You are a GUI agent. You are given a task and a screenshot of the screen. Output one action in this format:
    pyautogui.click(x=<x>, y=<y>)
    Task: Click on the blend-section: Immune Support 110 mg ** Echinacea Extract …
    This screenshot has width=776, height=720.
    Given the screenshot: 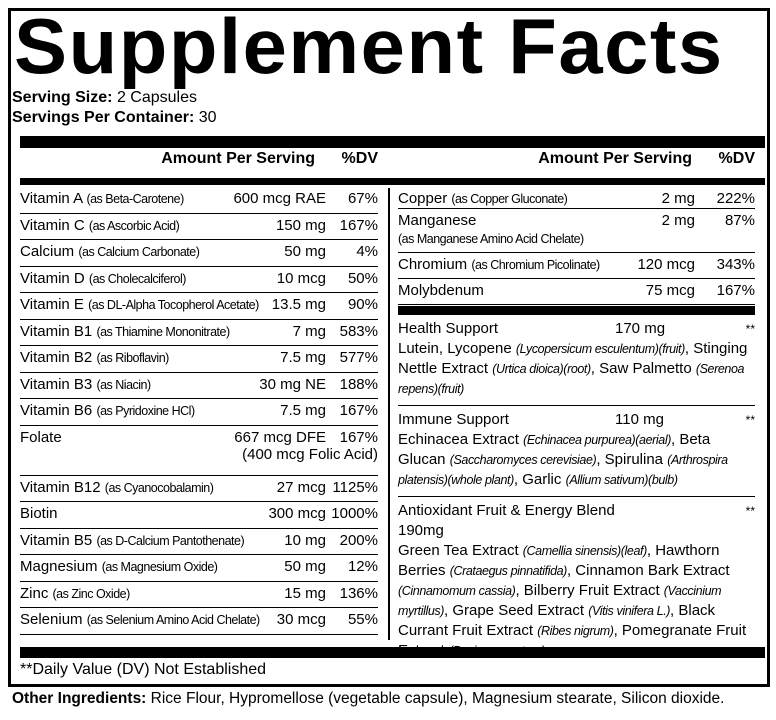 What is the action you would take?
    pyautogui.click(x=576, y=451)
    